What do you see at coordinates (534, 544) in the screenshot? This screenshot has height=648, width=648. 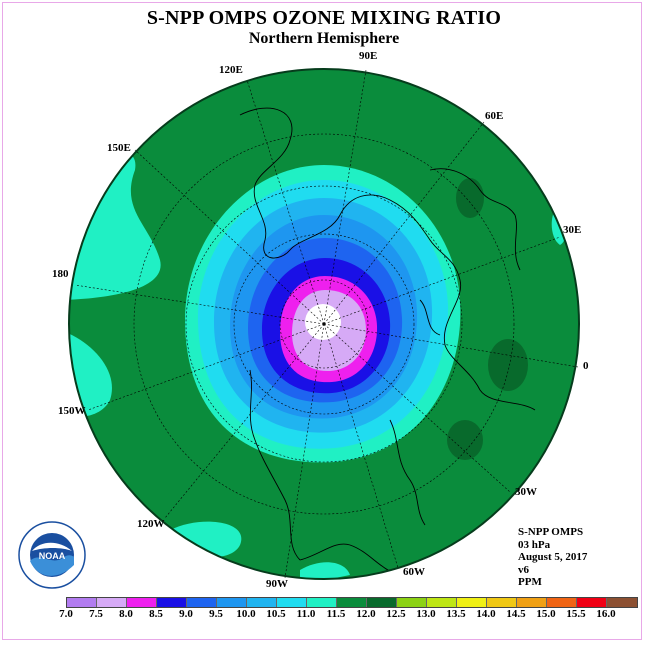 I see `info-level: 03 hPa` at bounding box center [534, 544].